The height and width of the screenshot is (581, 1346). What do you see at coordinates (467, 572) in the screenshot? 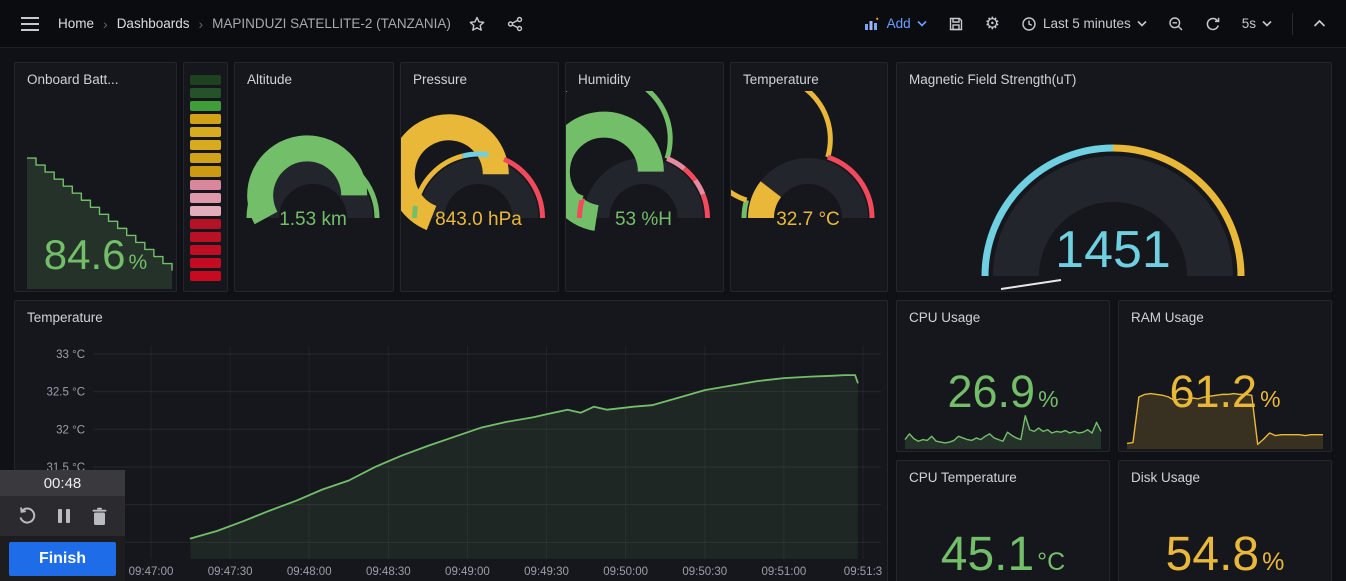
I see `svg-text: 09:49:00` at bounding box center [467, 572].